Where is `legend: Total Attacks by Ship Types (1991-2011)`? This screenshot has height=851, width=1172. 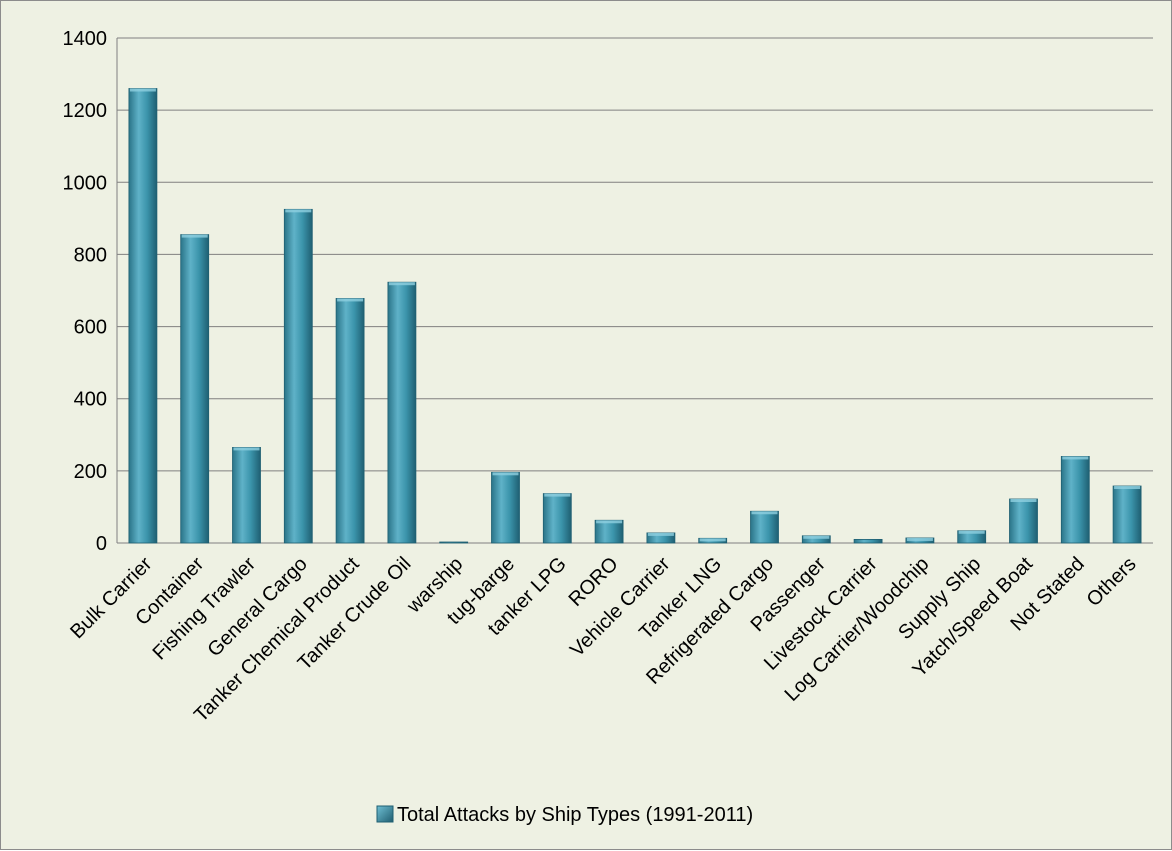
legend: Total Attacks by Ship Types (1991-2011) is located at coordinates (564, 815).